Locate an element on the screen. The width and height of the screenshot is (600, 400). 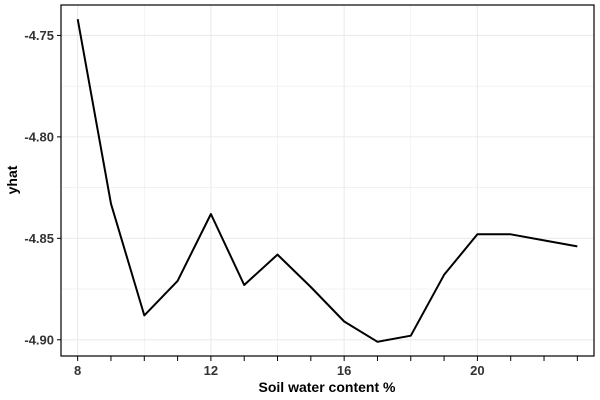
x-tick-label: 16 is located at coordinates (344, 370).